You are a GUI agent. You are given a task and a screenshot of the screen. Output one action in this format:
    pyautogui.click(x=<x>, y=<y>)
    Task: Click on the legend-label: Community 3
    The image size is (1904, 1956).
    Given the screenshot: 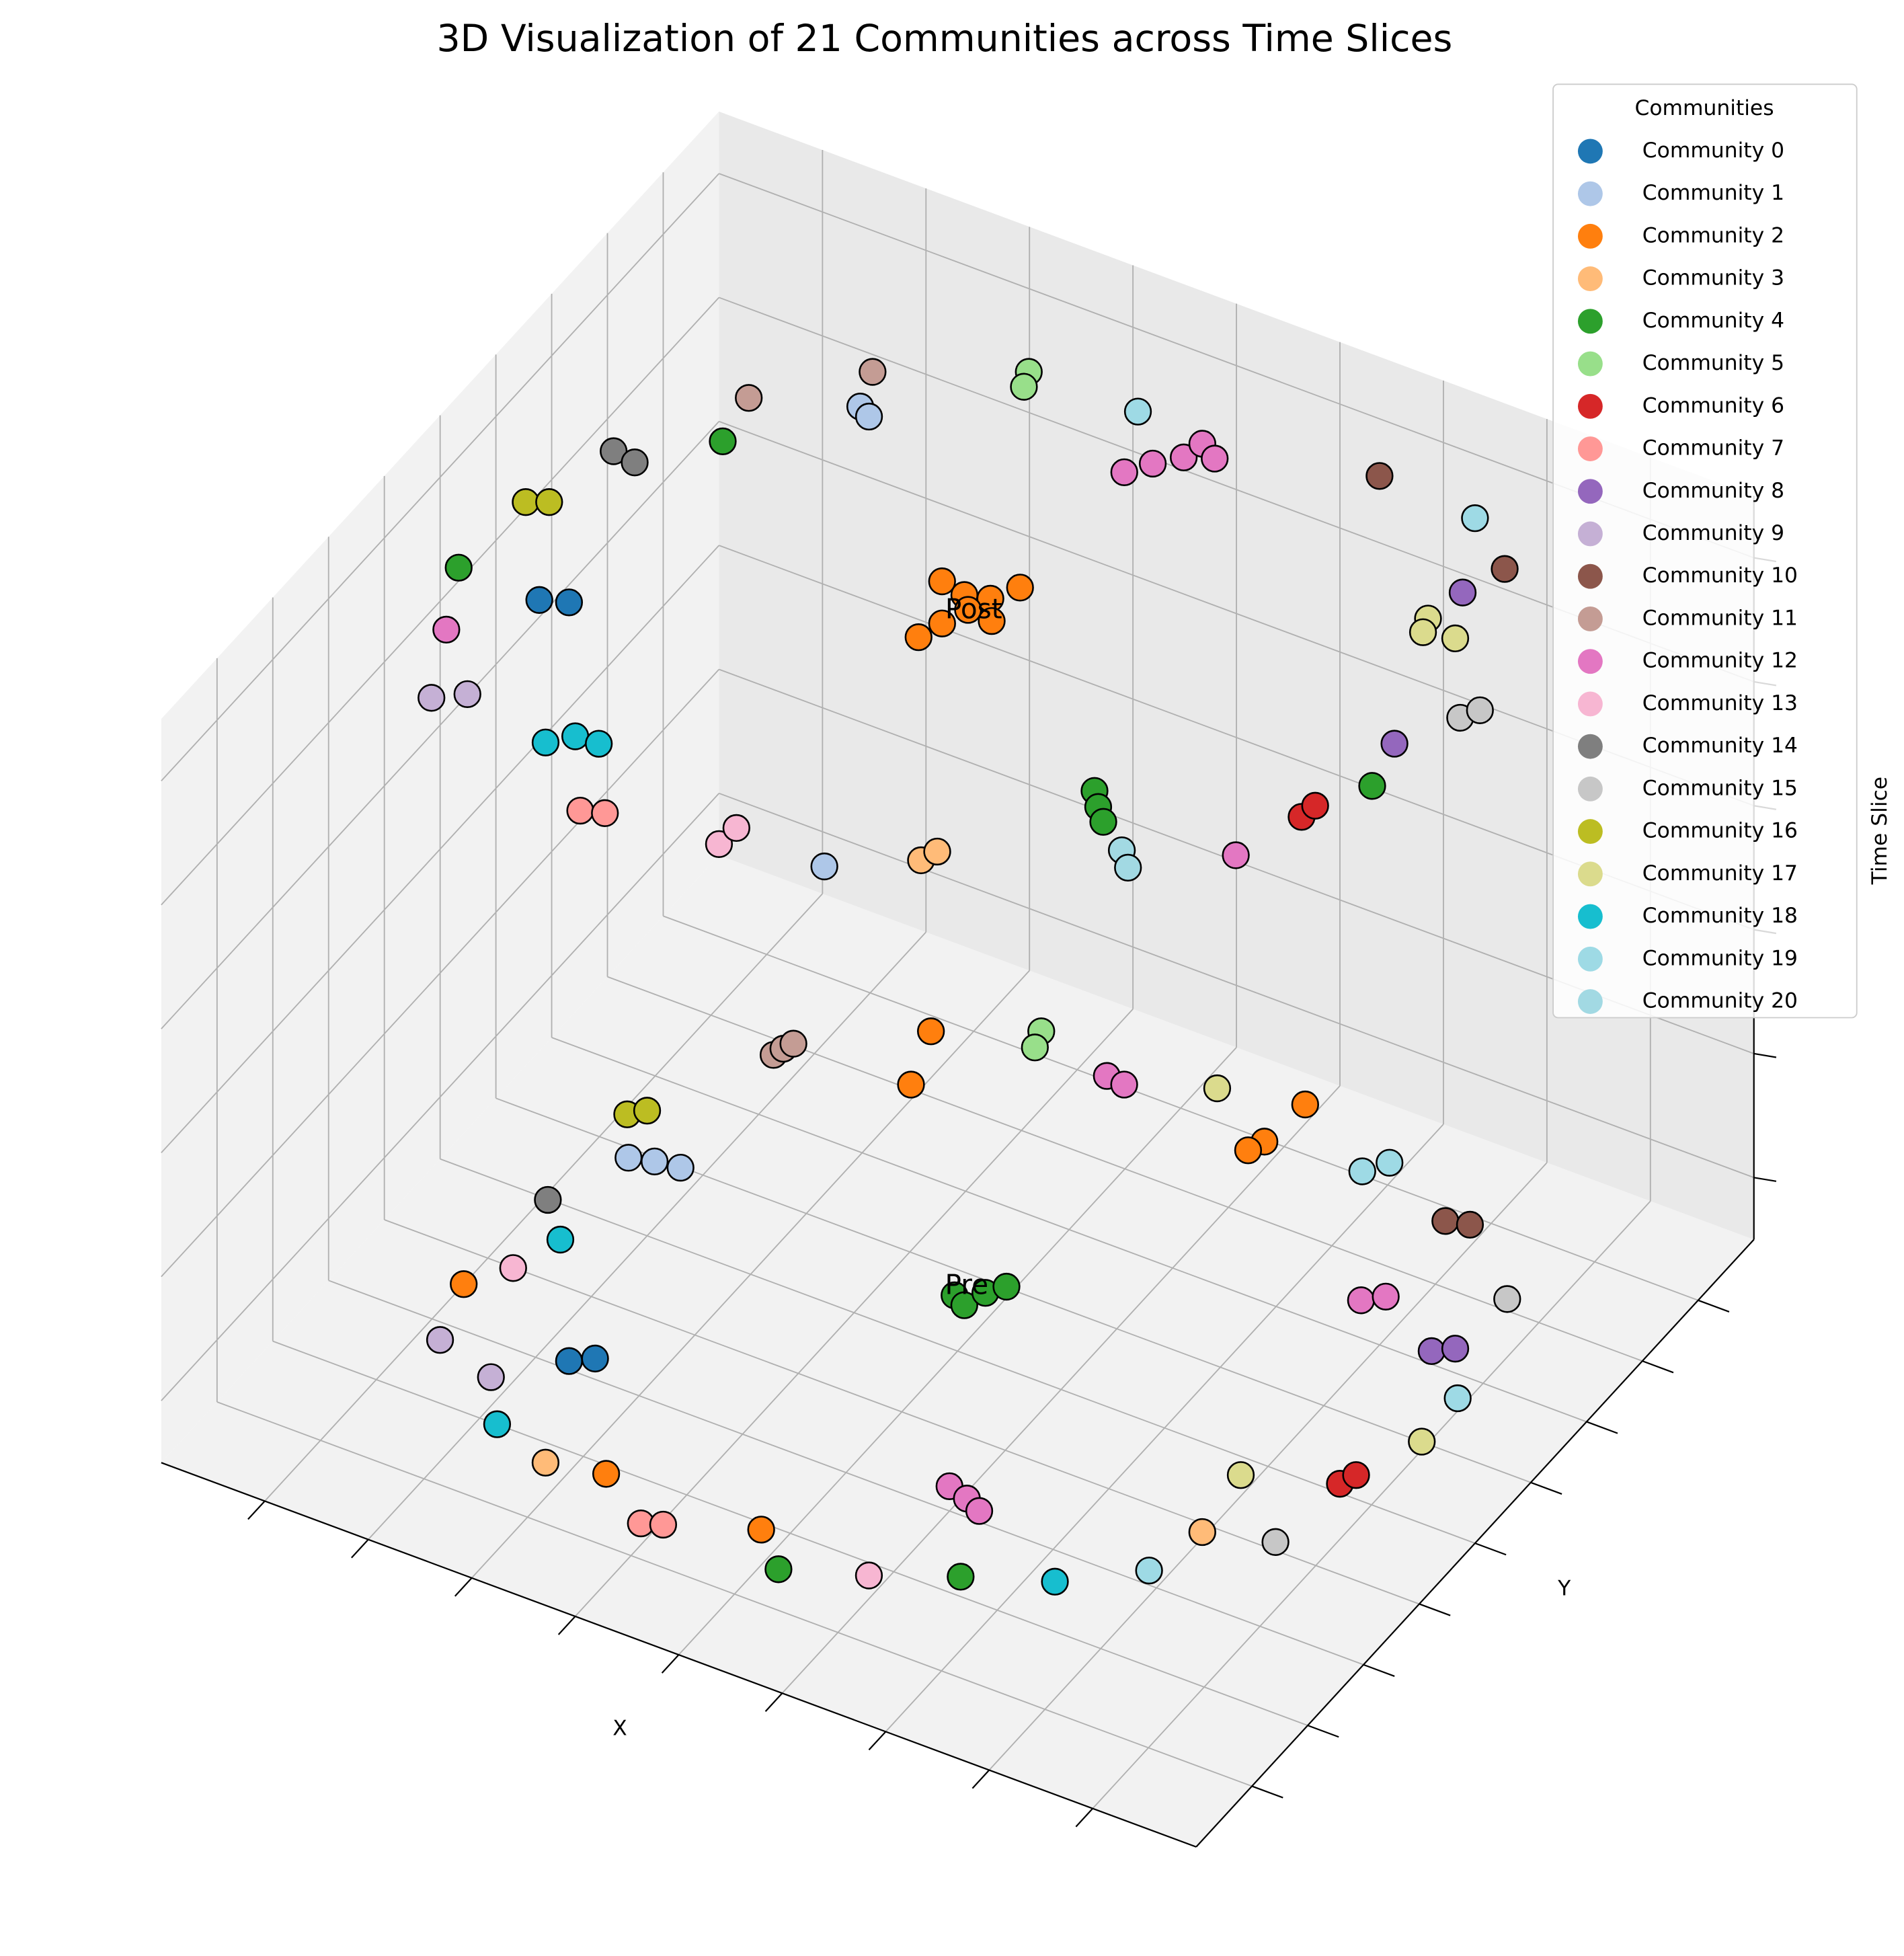 What is the action you would take?
    pyautogui.click(x=1713, y=278)
    